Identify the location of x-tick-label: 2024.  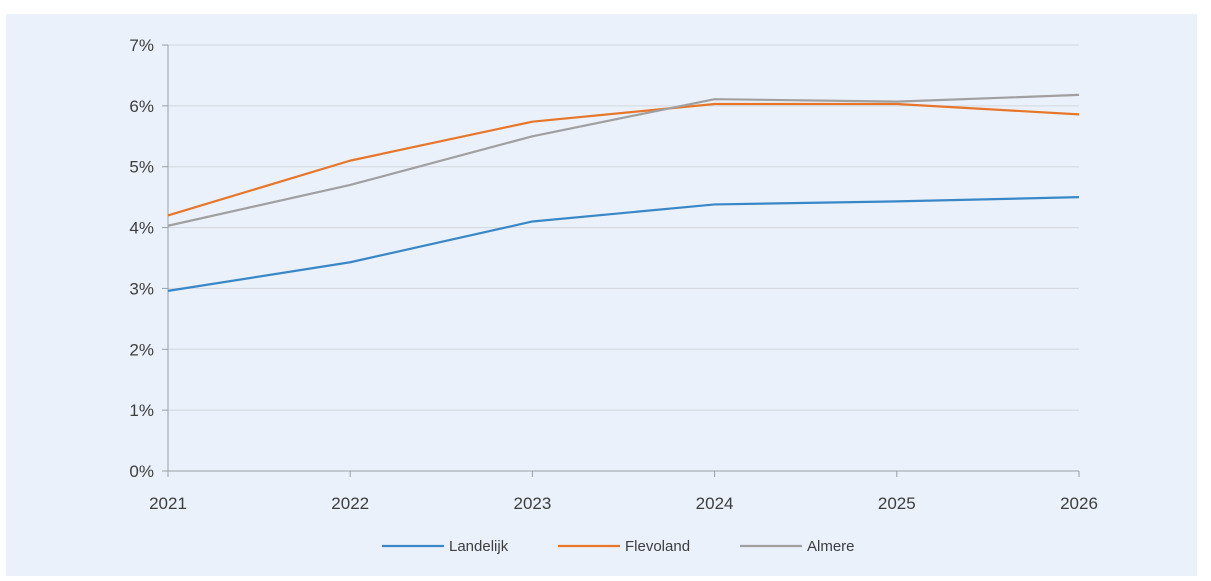
(715, 503).